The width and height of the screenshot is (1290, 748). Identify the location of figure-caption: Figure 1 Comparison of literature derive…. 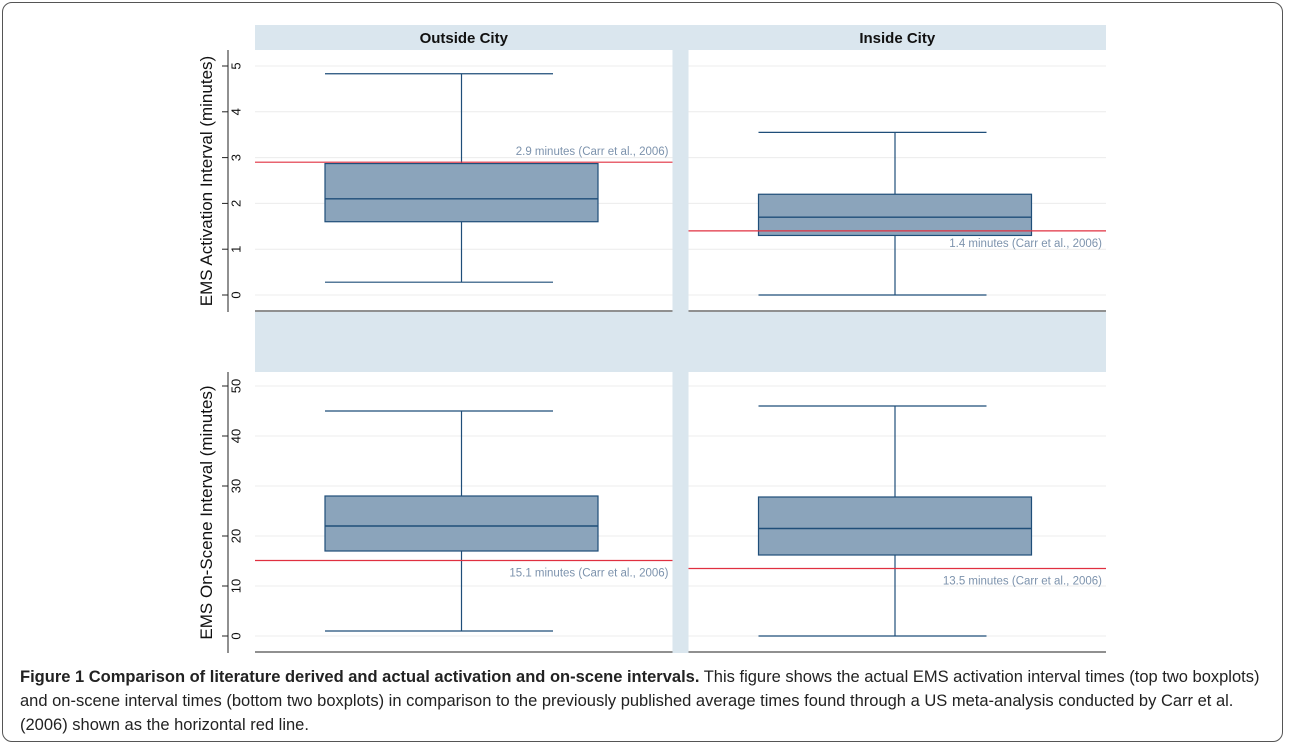
(645, 701).